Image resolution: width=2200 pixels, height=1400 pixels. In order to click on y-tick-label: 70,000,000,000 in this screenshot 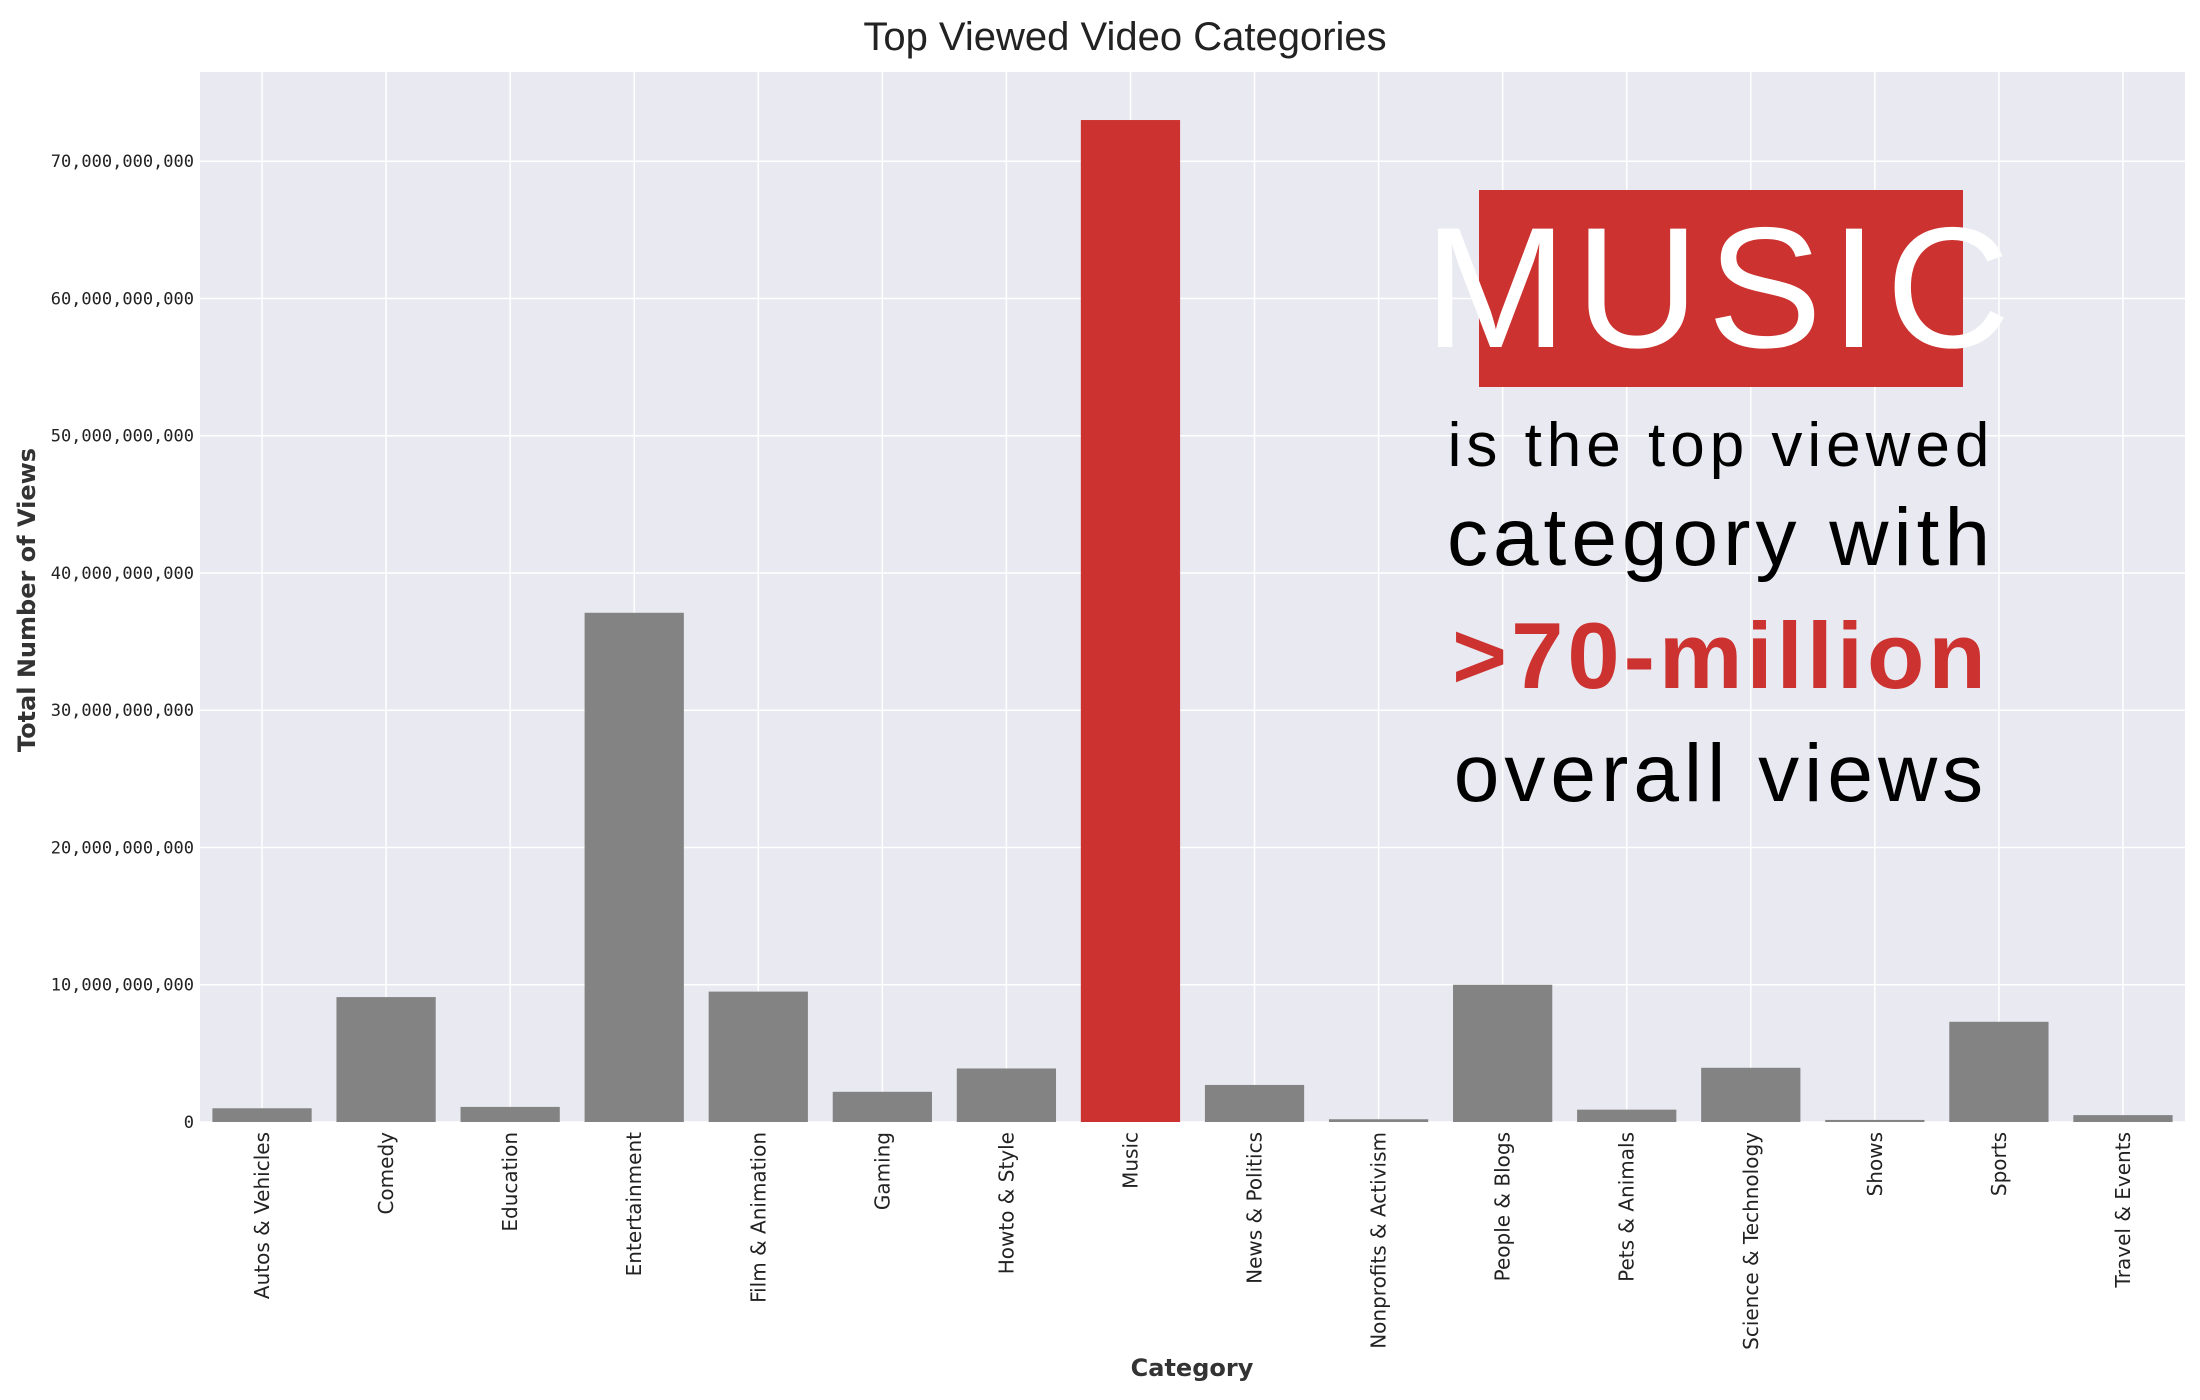, I will do `click(122, 162)`.